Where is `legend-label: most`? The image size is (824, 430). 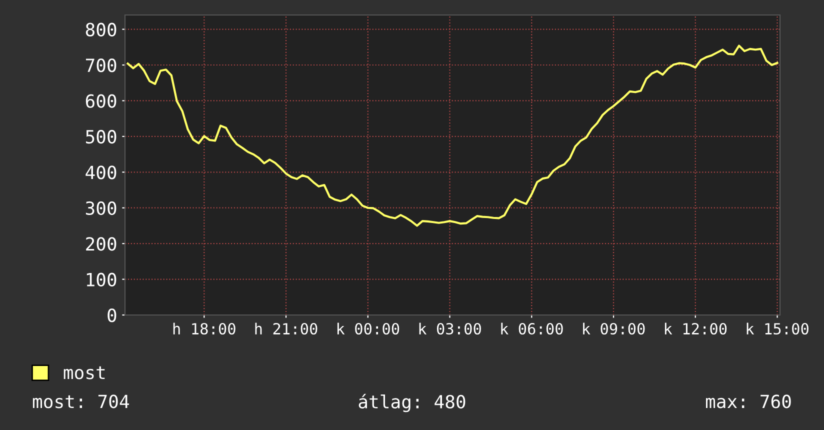 legend-label: most is located at coordinates (84, 373).